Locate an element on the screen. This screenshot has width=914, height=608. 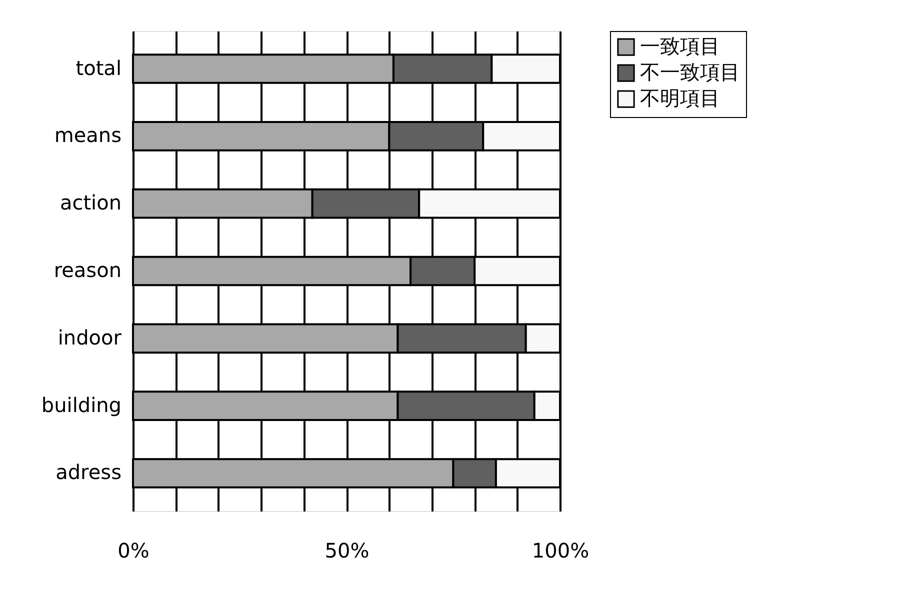
y-tick-label: means is located at coordinates (88, 135).